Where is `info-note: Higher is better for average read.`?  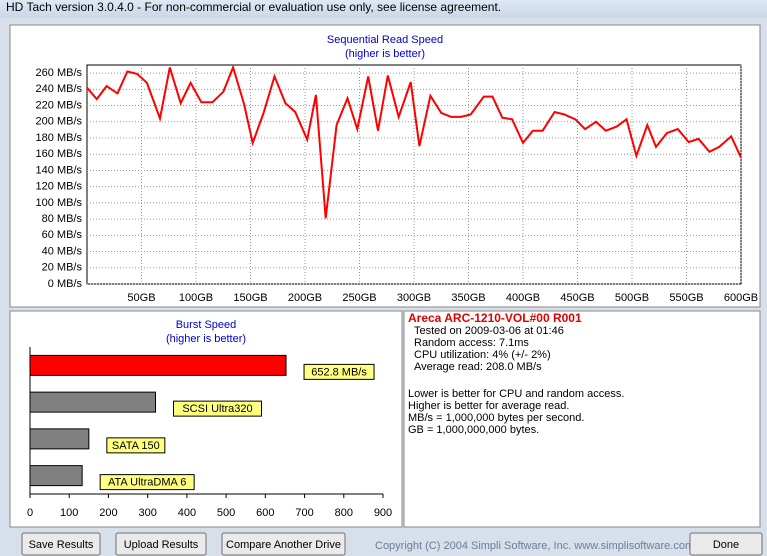 info-note: Higher is better for average read. is located at coordinates (488, 406).